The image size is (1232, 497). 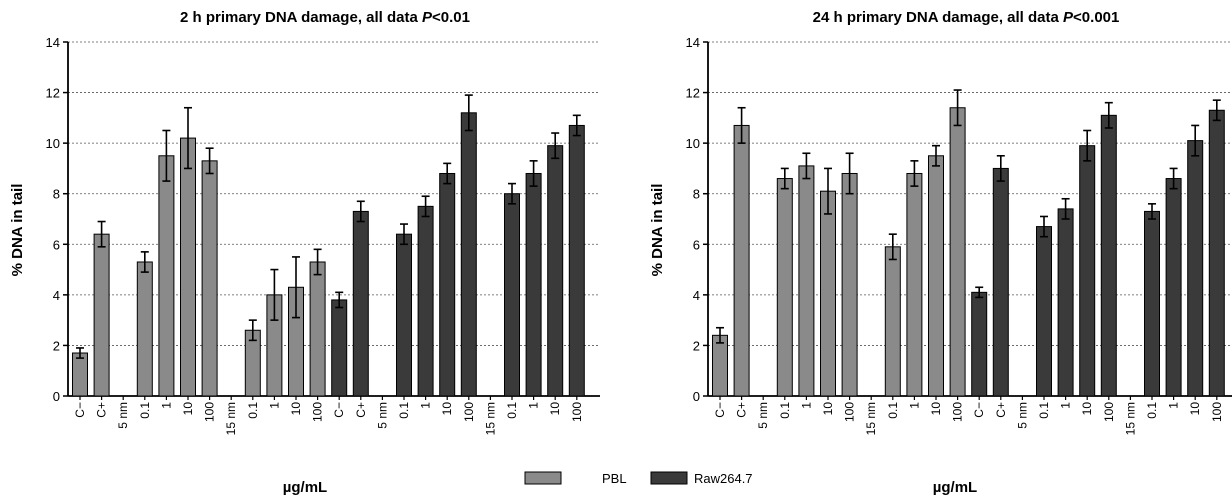 I want to click on legend-label-pbl: PBL, so click(x=614, y=478).